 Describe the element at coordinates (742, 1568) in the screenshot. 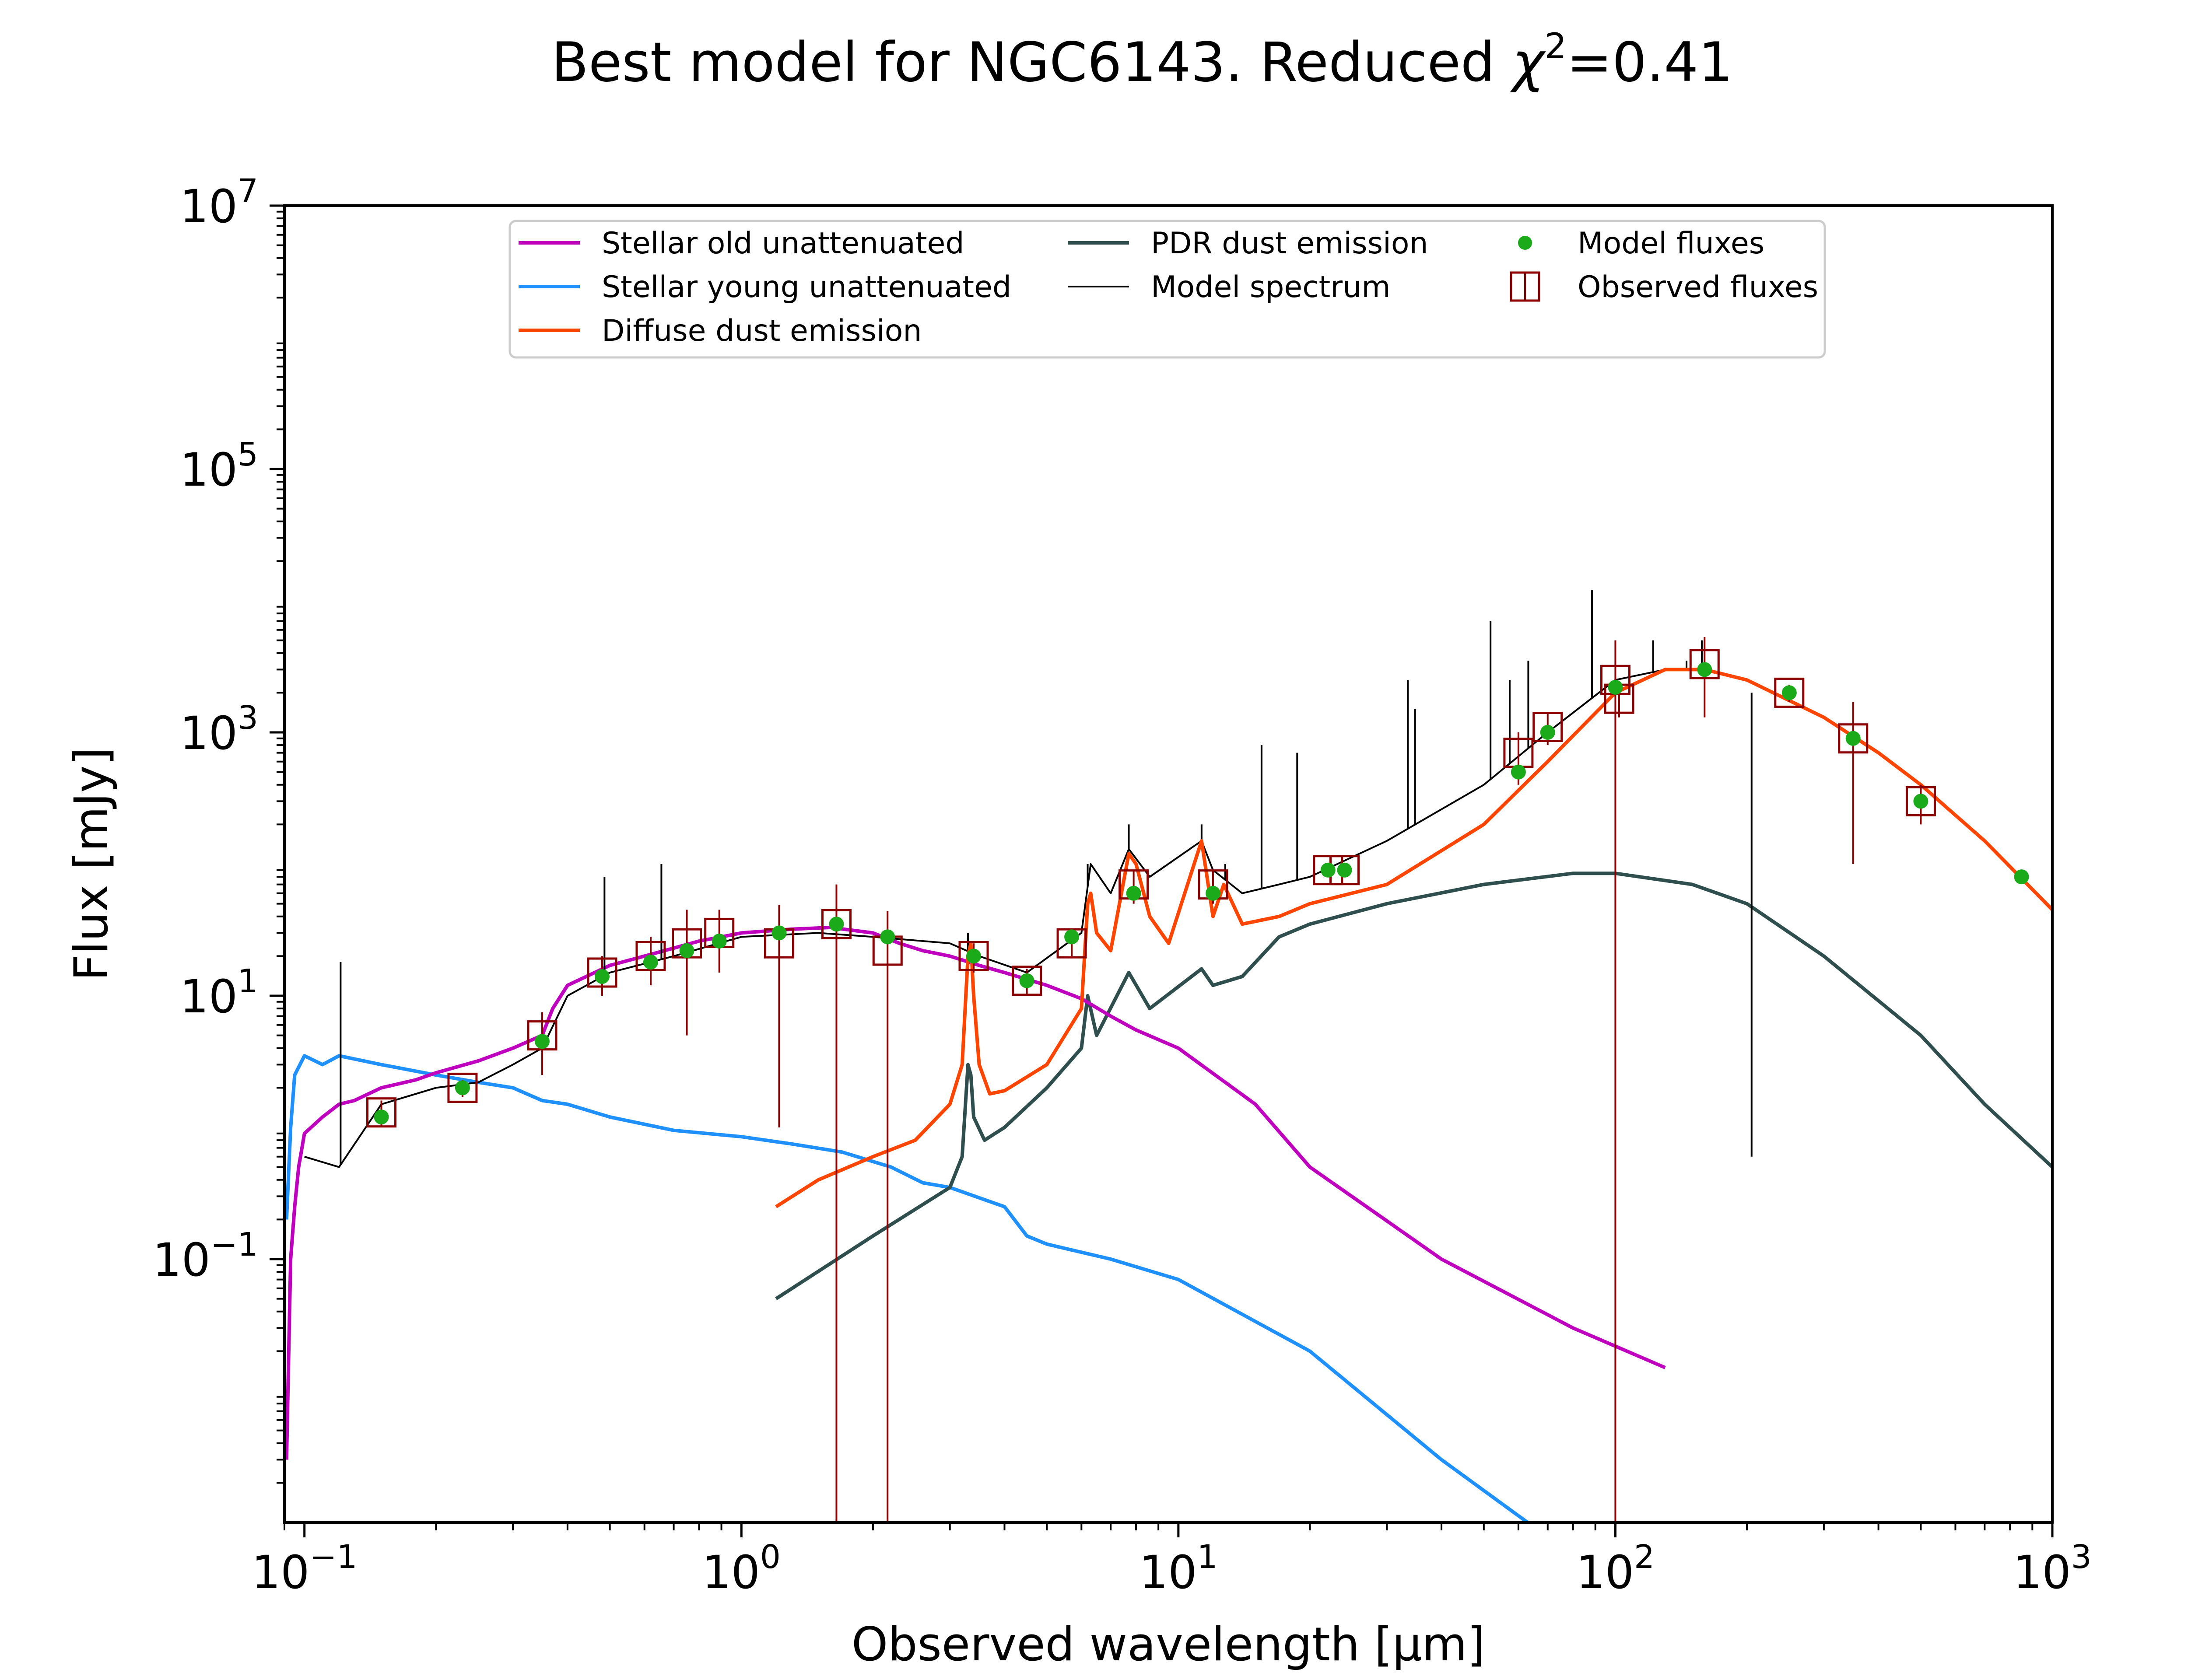

I see `x-tick-label: 10⁰` at that location.